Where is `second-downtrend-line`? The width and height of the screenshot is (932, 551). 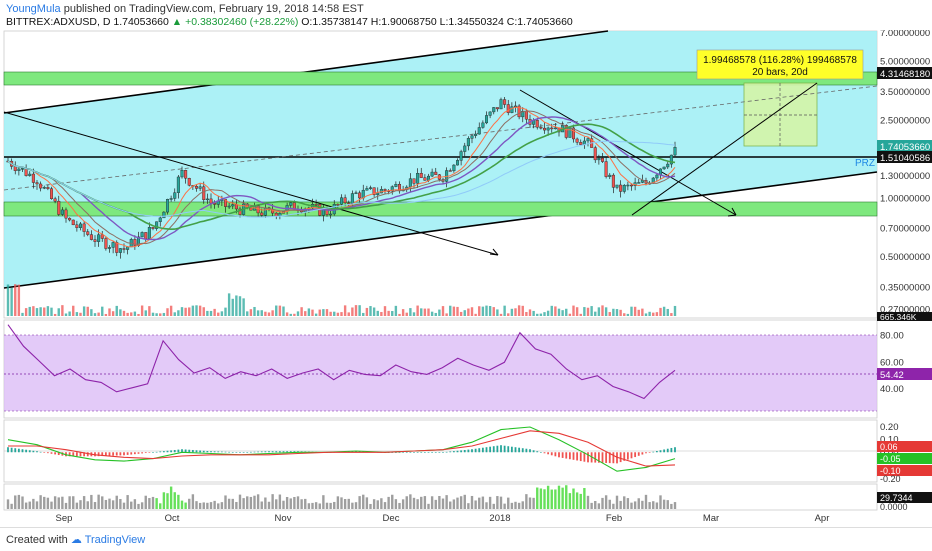
second-downtrend-line is located at coordinates (628, 152).